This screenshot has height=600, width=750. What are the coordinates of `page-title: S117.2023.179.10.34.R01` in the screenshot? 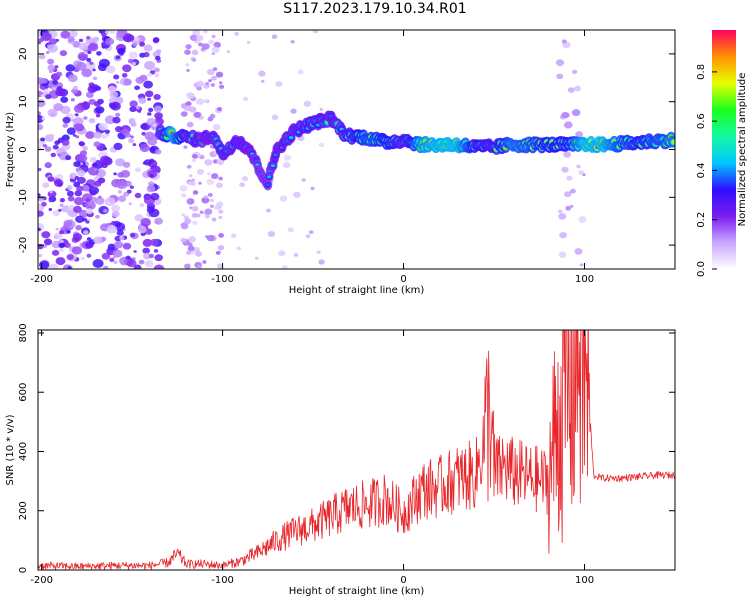 It's located at (375, 9).